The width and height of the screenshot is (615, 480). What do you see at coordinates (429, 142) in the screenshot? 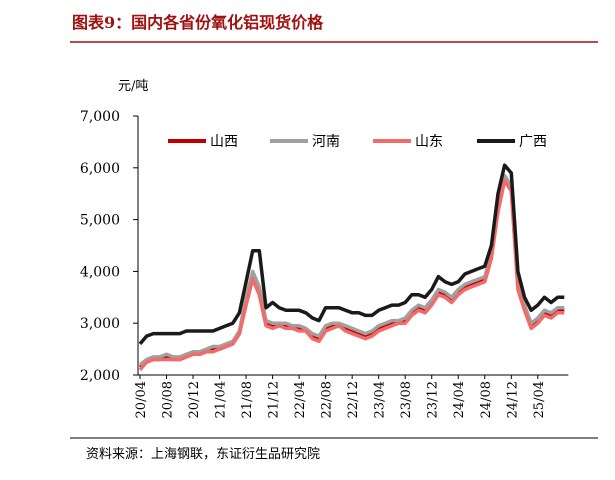
I see `legend-label: 山东` at bounding box center [429, 142].